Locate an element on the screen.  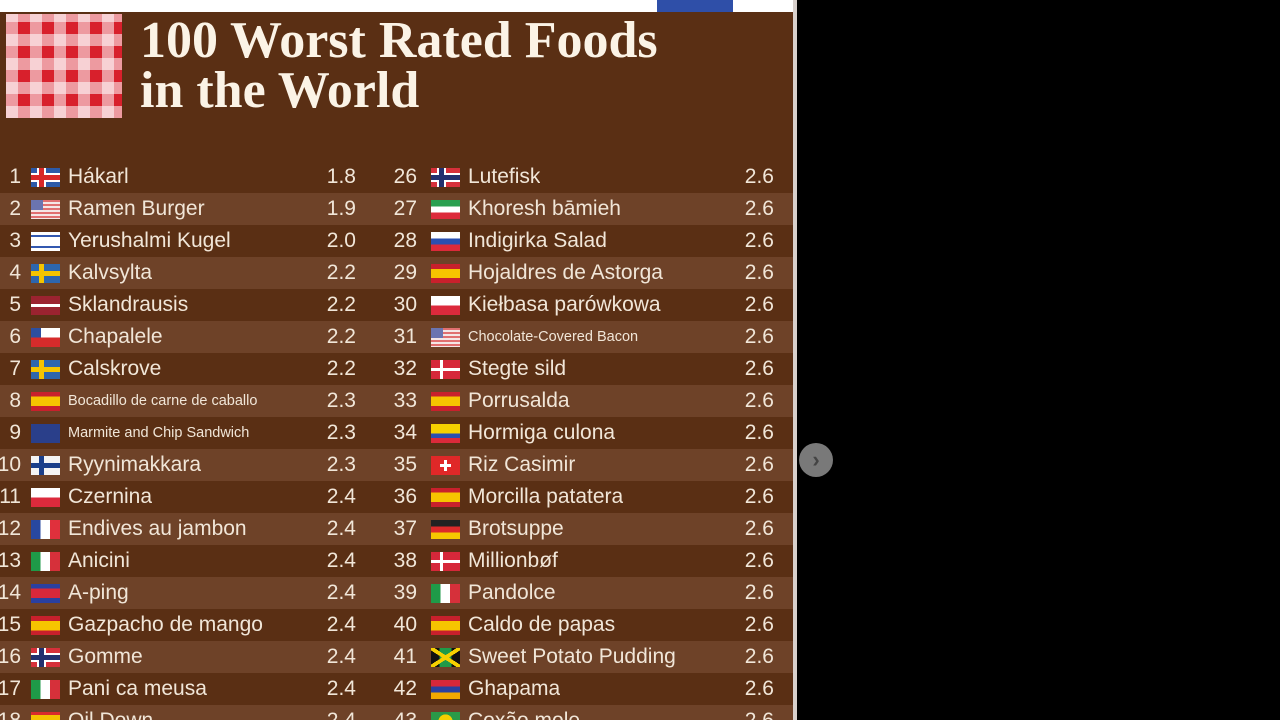
rank-number: 36 is located at coordinates (405, 496).